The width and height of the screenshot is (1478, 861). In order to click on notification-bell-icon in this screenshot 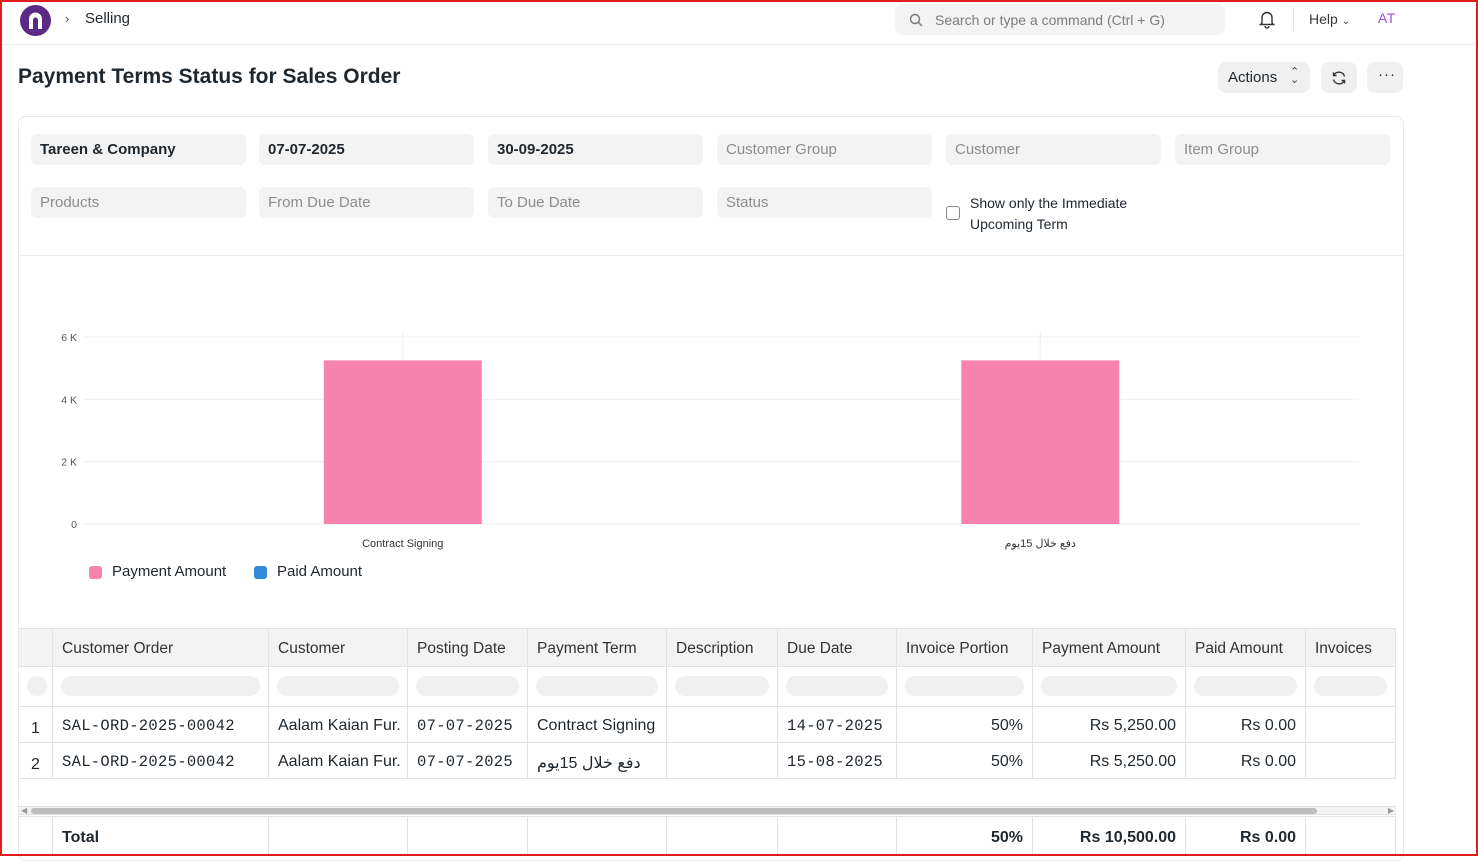, I will do `click(1267, 19)`.